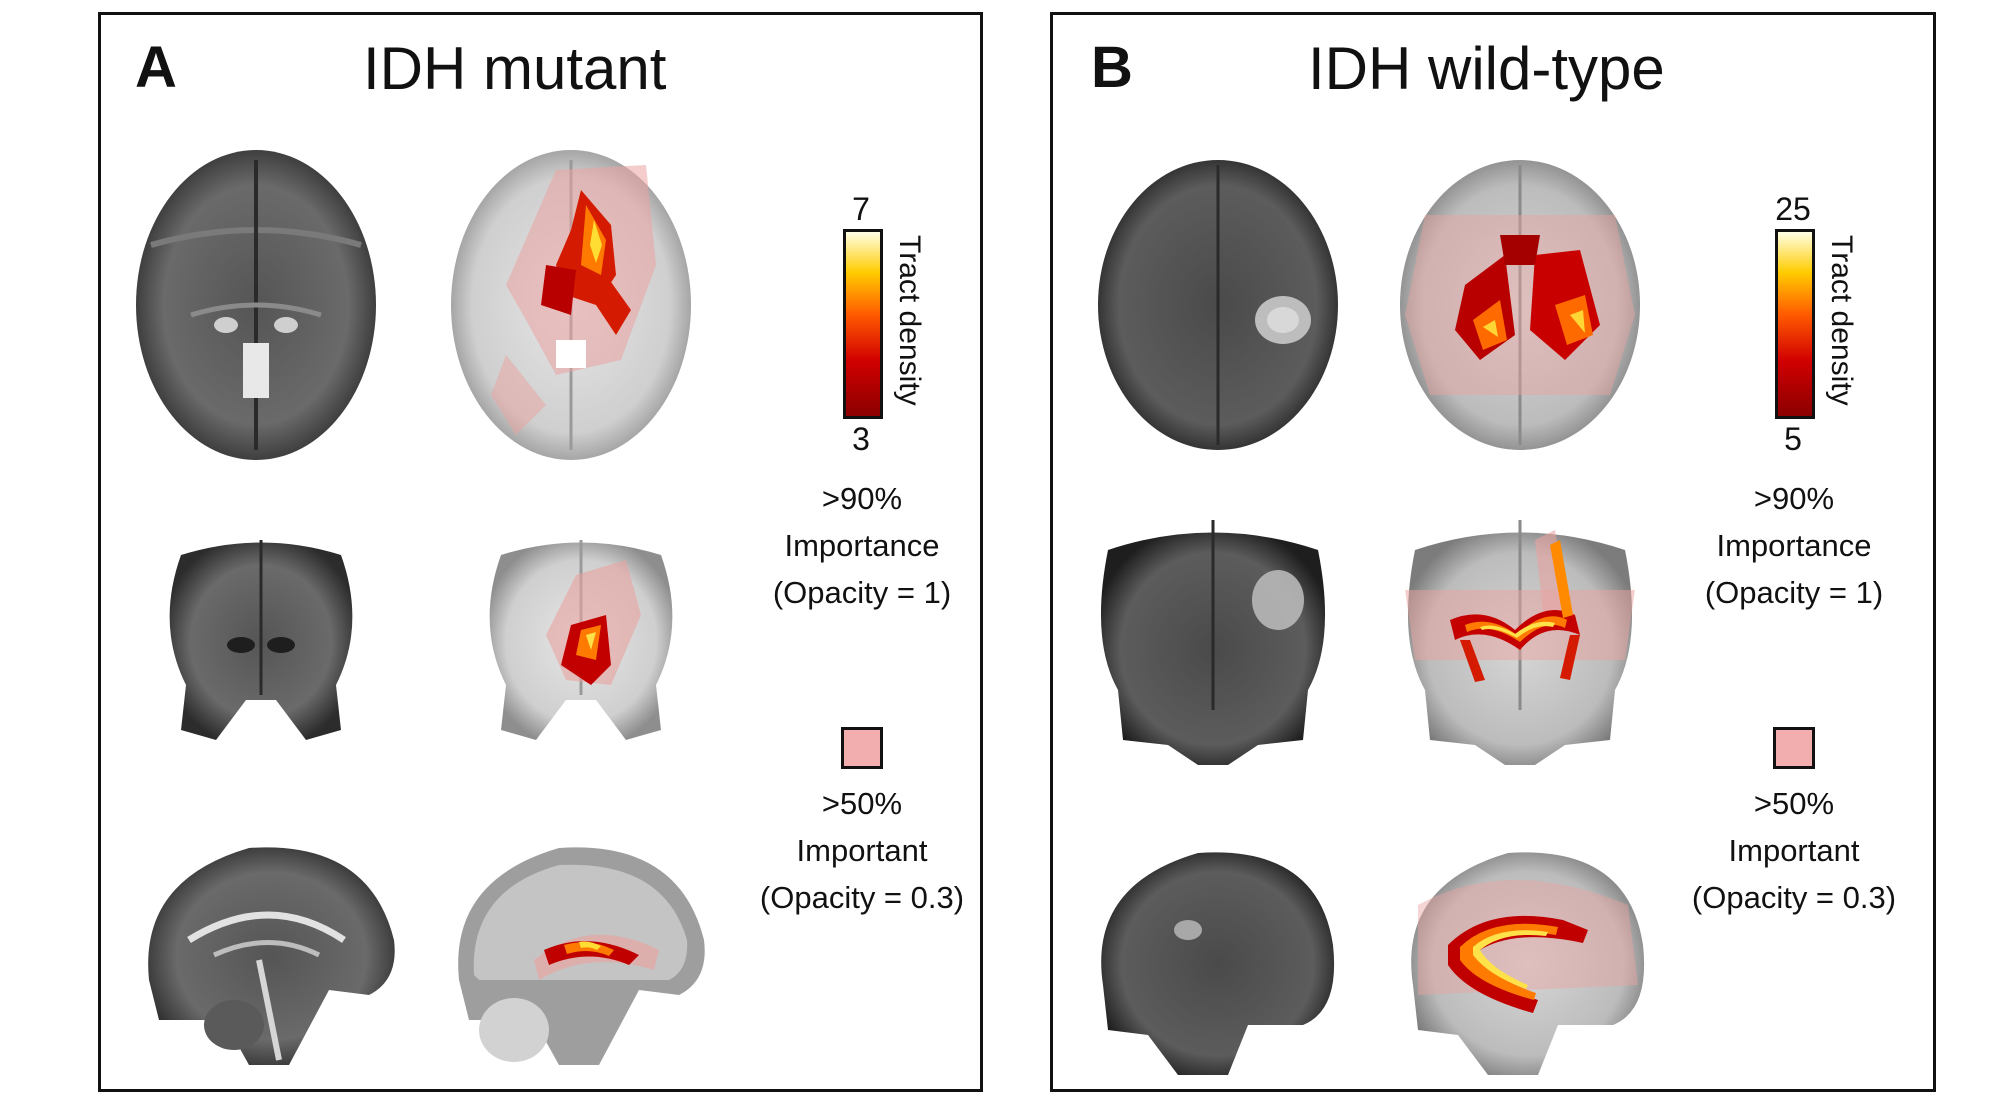  What do you see at coordinates (861, 209) in the screenshot?
I see `colorbar-max-label: 7` at bounding box center [861, 209].